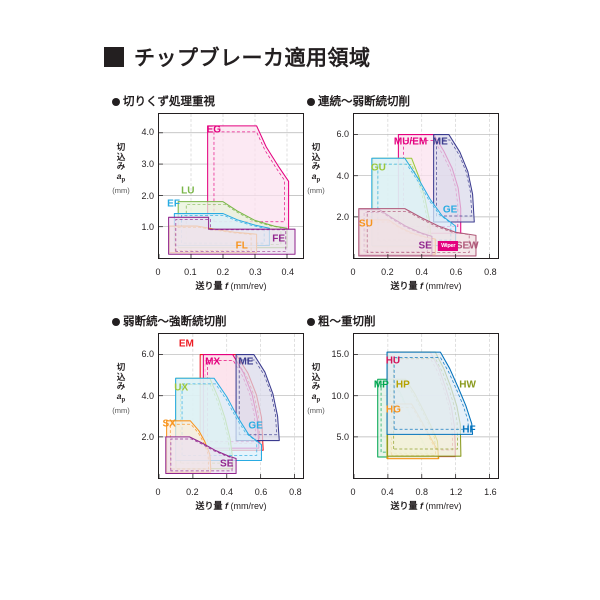 Image resolution: width=600 pixels, height=600 pixels. What do you see at coordinates (393, 361) in the screenshot?
I see `region-label-hu: HU` at bounding box center [393, 361].